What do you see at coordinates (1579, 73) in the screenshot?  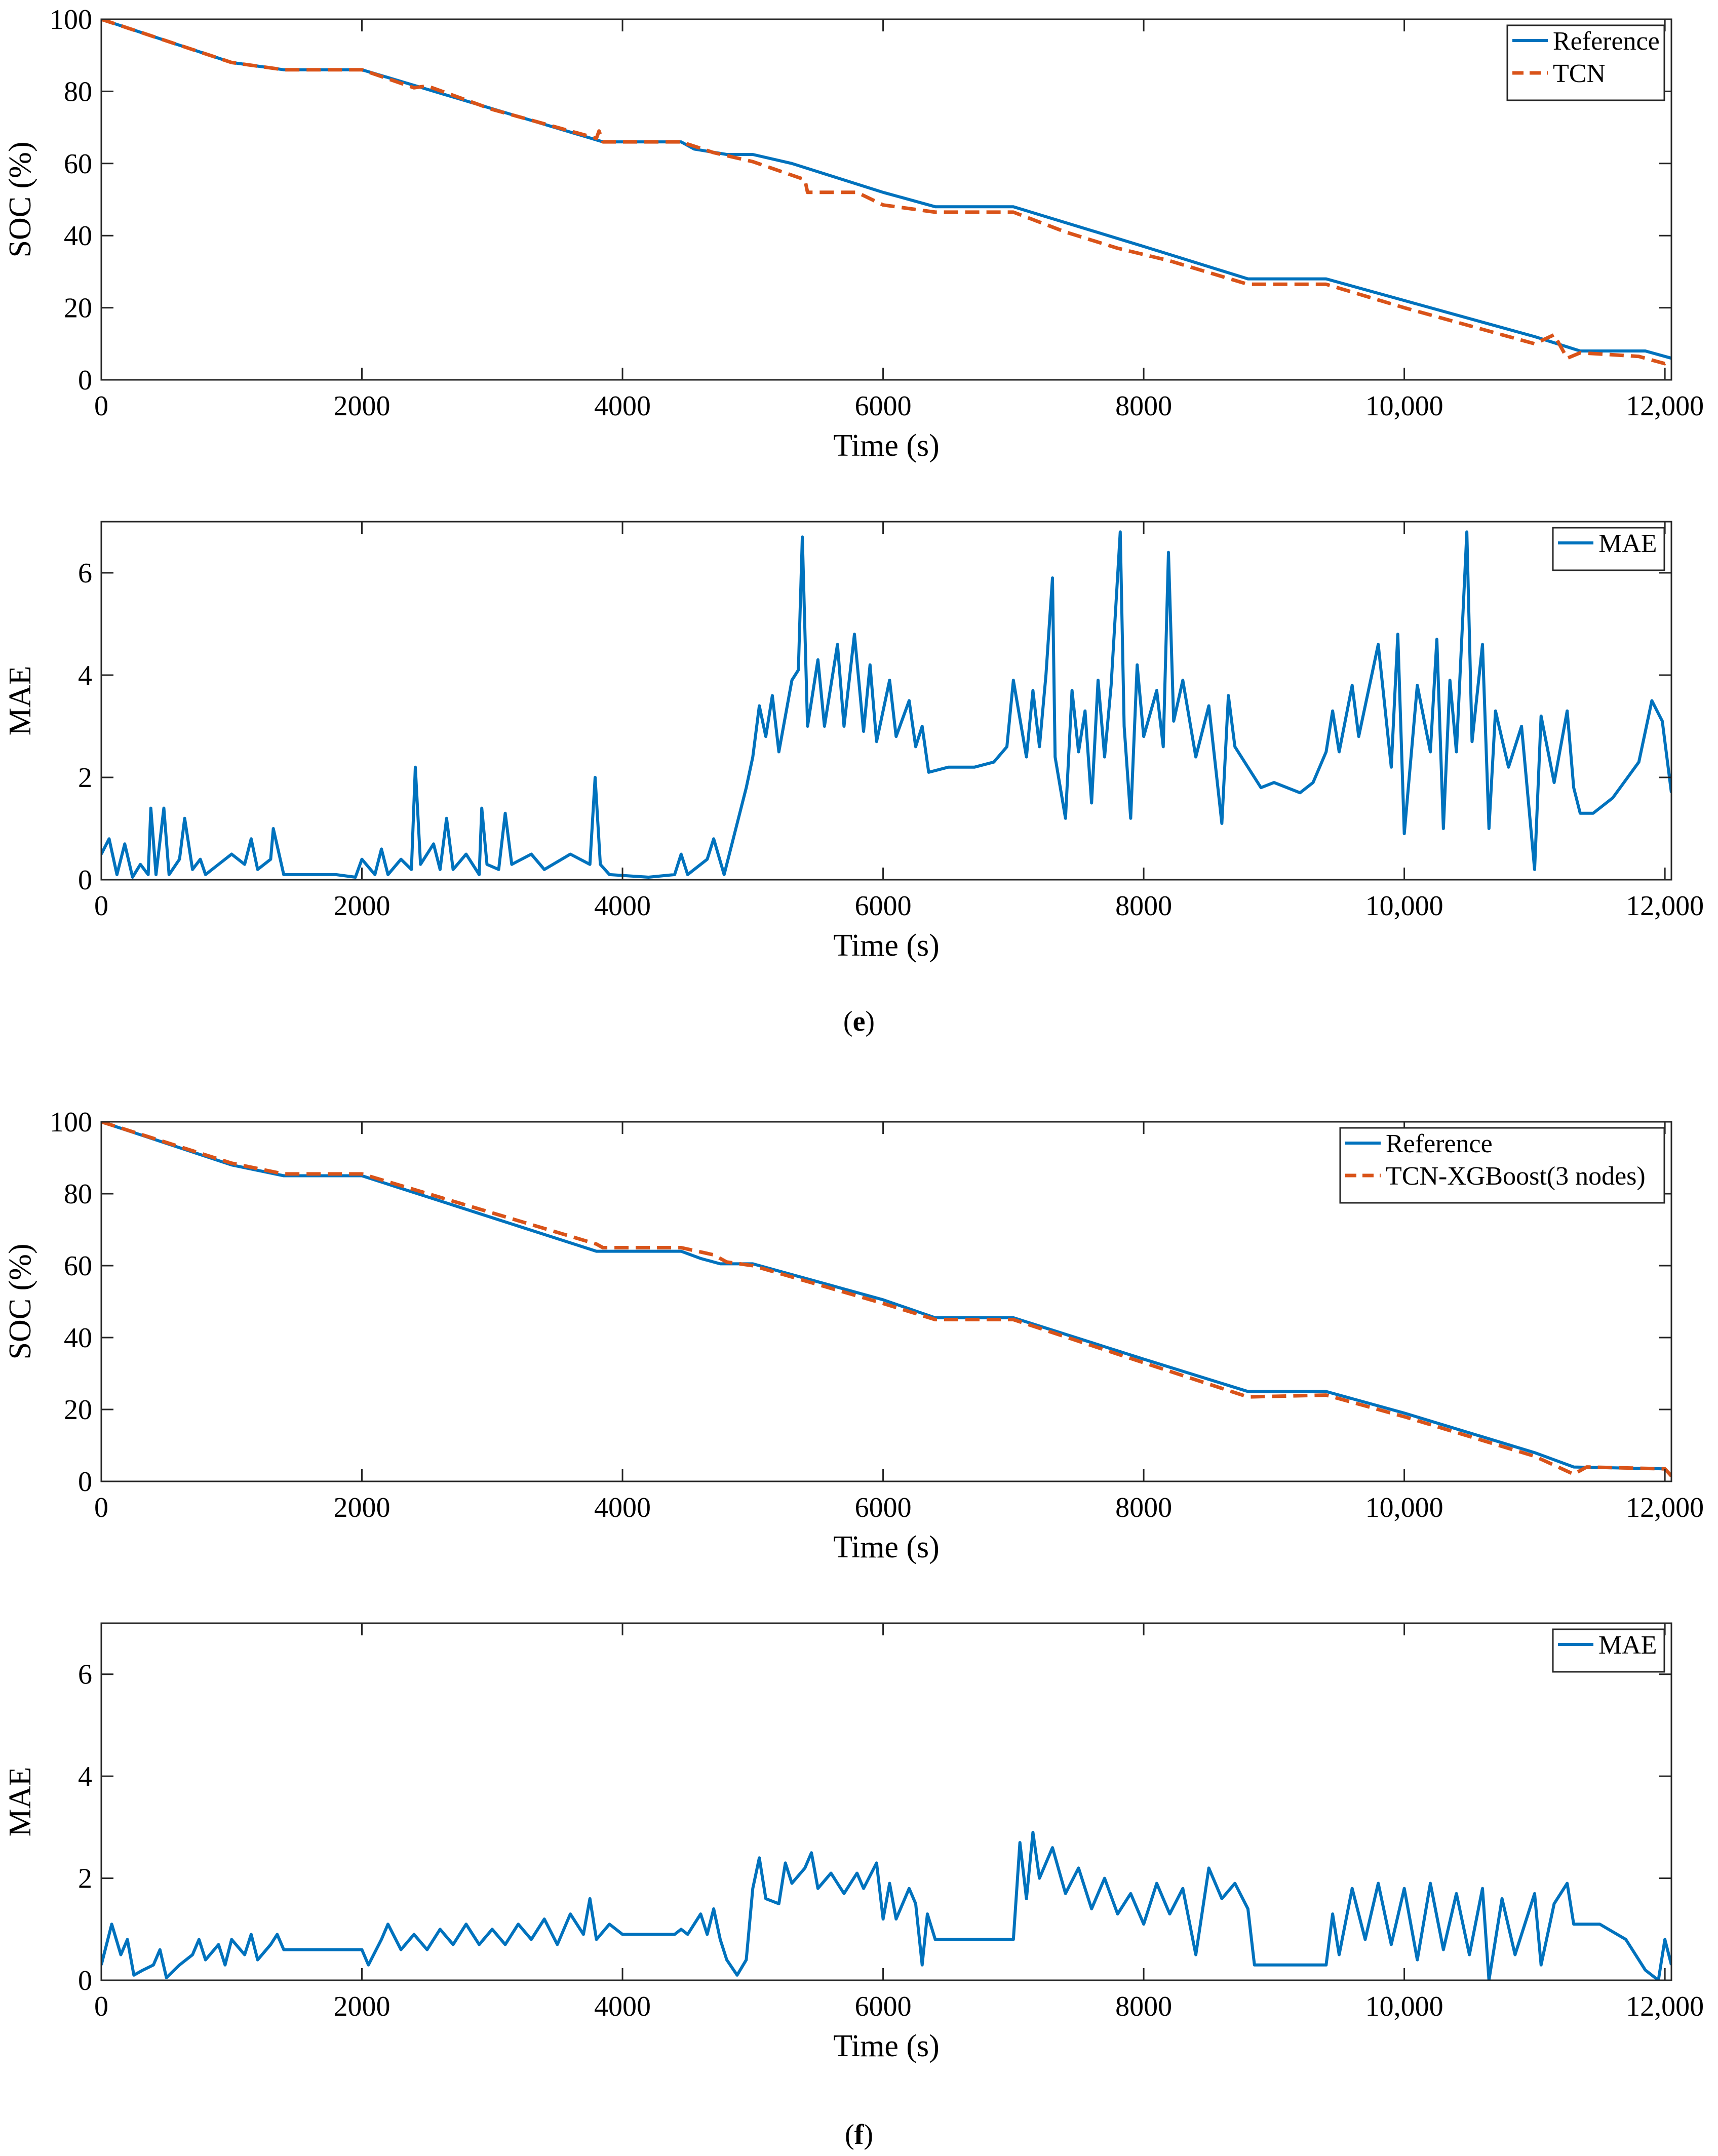 I see `legend-label: TCN` at bounding box center [1579, 73].